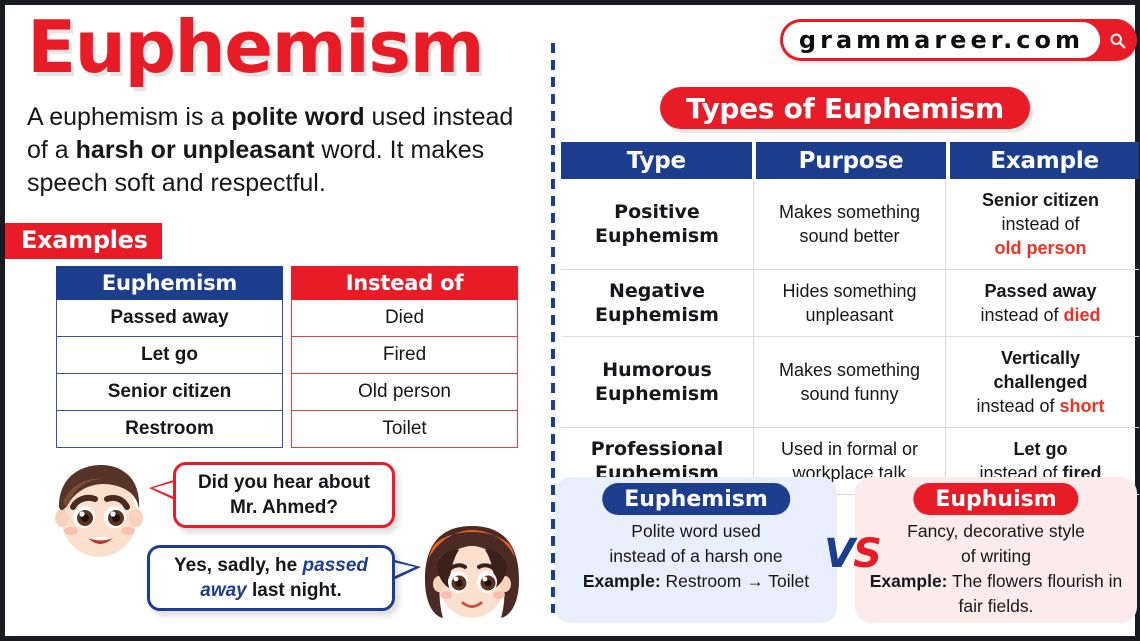 The image size is (1140, 641). What do you see at coordinates (996, 499) in the screenshot?
I see `card-label-euphuism: Euphuism` at bounding box center [996, 499].